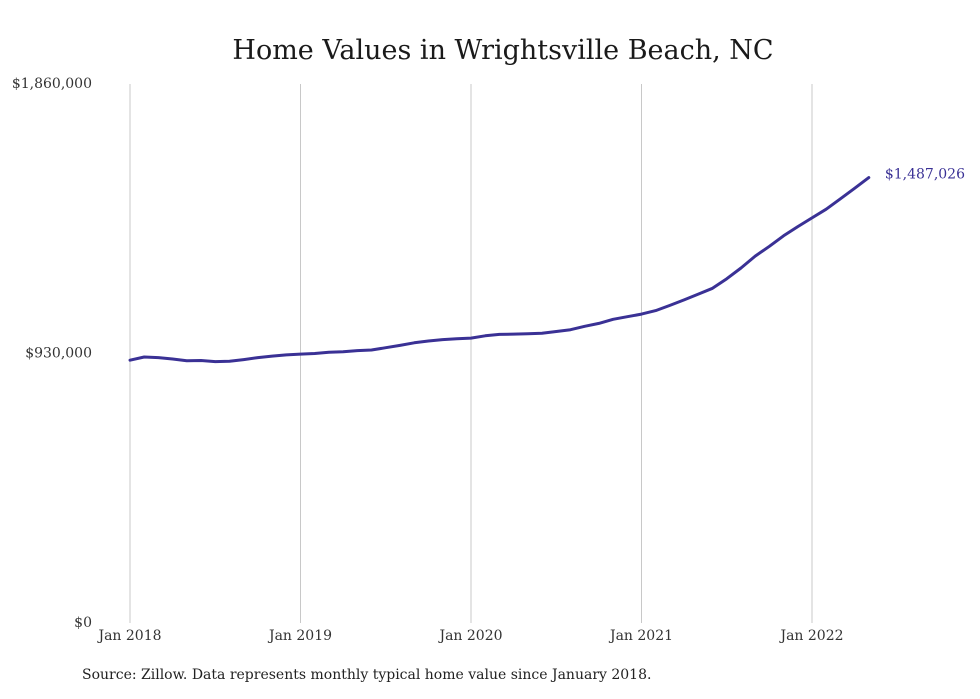 The width and height of the screenshot is (980, 699). What do you see at coordinates (83, 623) in the screenshot?
I see `y-tick-label: $0` at bounding box center [83, 623].